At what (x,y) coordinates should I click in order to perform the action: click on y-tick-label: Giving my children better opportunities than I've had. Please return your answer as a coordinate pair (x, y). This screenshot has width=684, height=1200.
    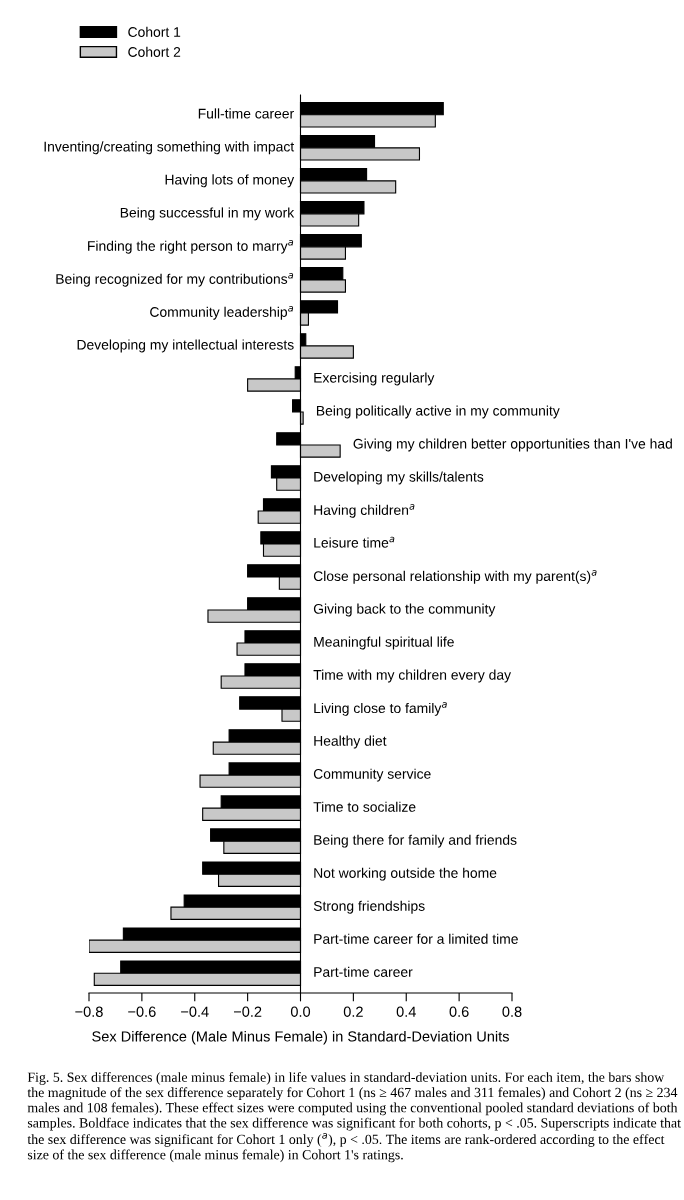
    Looking at the image, I should click on (512, 445).